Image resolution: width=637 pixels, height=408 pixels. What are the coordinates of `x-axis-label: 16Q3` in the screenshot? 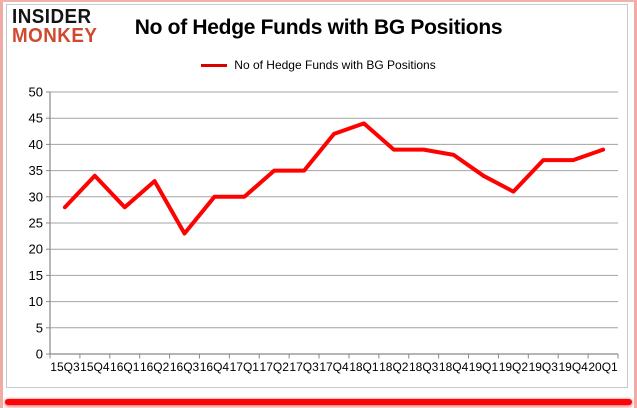 It's located at (185, 367).